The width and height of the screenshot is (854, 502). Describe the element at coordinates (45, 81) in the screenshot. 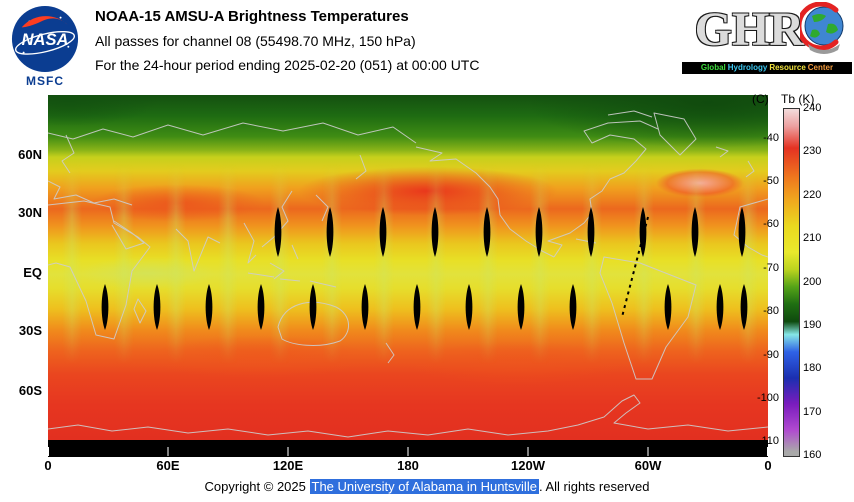

I see `msfc-label: MSFC` at that location.